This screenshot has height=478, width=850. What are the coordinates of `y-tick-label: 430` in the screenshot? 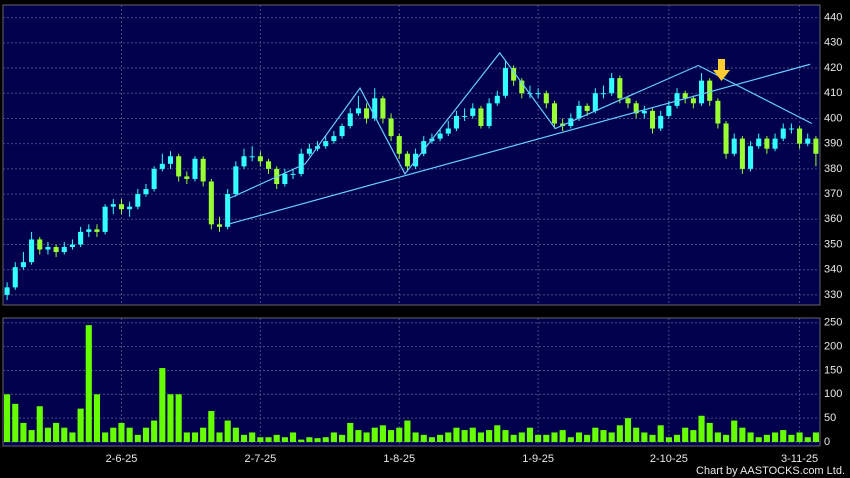 It's located at (833, 43).